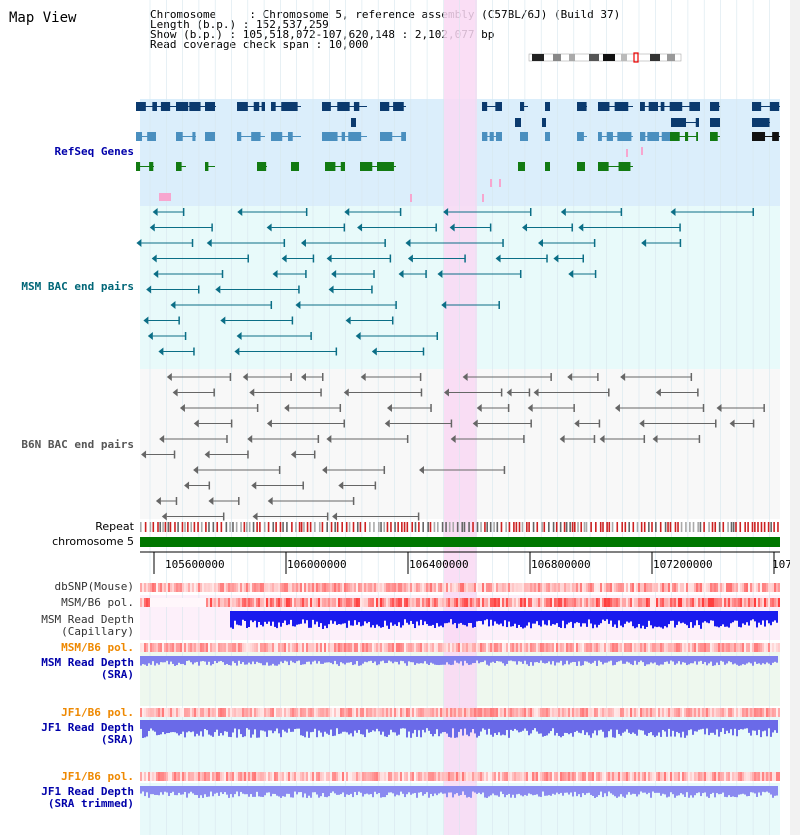 The image size is (800, 835). Describe the element at coordinates (94, 151) in the screenshot. I see `track-label-refseq: RefSeq Genes` at that location.